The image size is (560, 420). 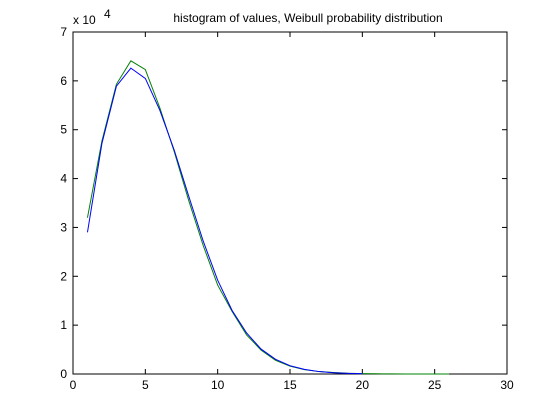 What do you see at coordinates (507, 385) in the screenshot?
I see `x-tick-label: 30` at bounding box center [507, 385].